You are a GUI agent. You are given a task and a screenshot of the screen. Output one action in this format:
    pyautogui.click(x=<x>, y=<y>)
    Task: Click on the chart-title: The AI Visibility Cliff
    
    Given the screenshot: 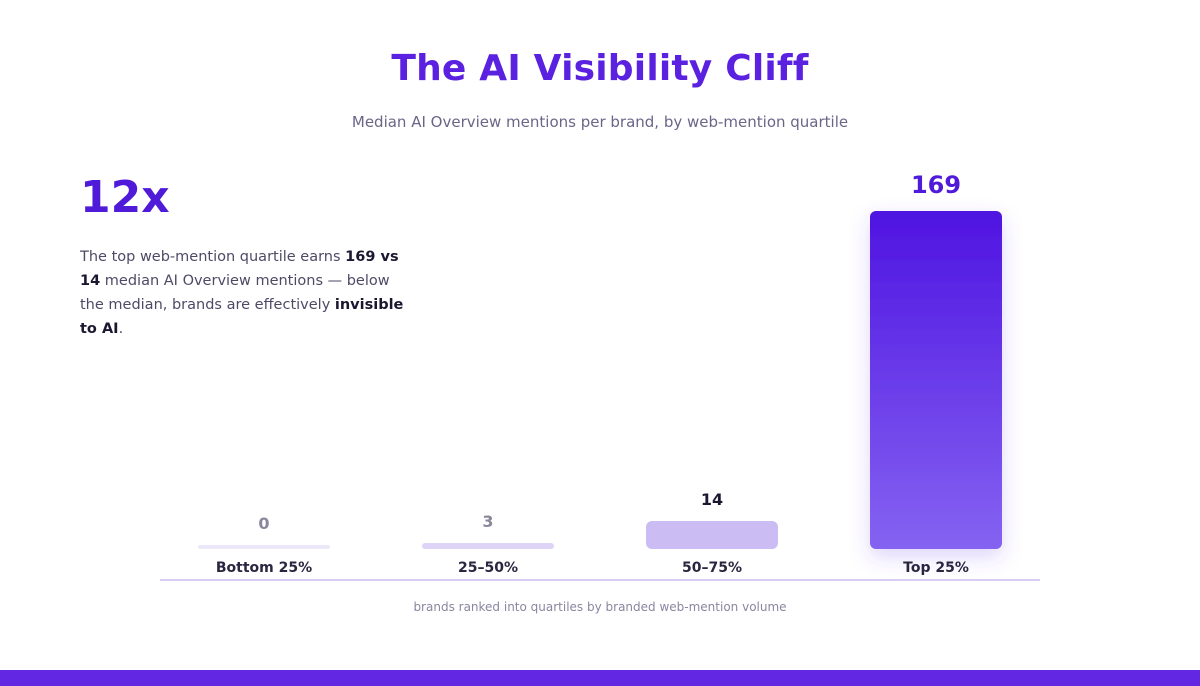 What is the action you would take?
    pyautogui.click(x=600, y=68)
    